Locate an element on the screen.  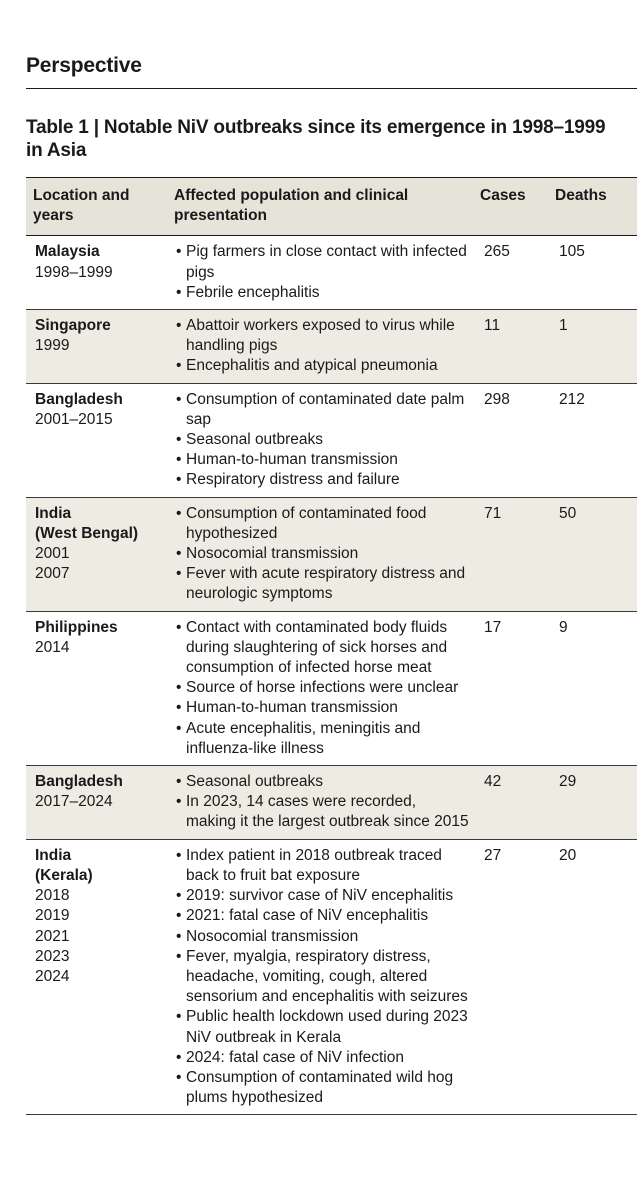
location-year: 1998–1999 is located at coordinates (74, 272).